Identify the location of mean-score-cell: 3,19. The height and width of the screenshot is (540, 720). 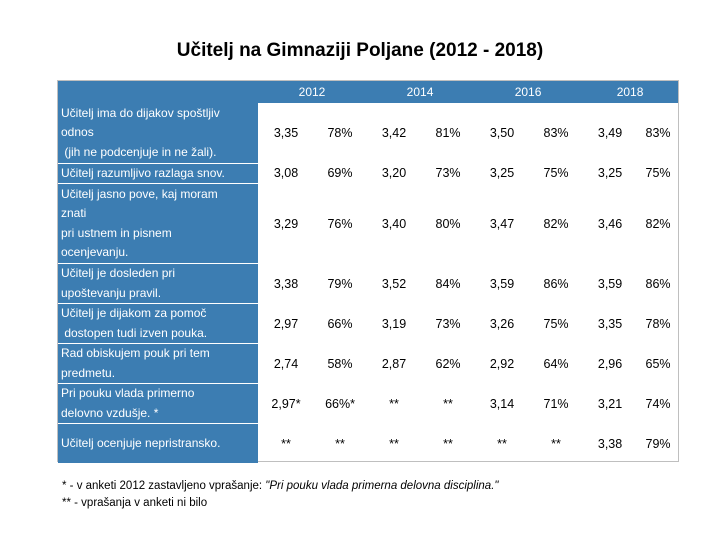
(394, 323).